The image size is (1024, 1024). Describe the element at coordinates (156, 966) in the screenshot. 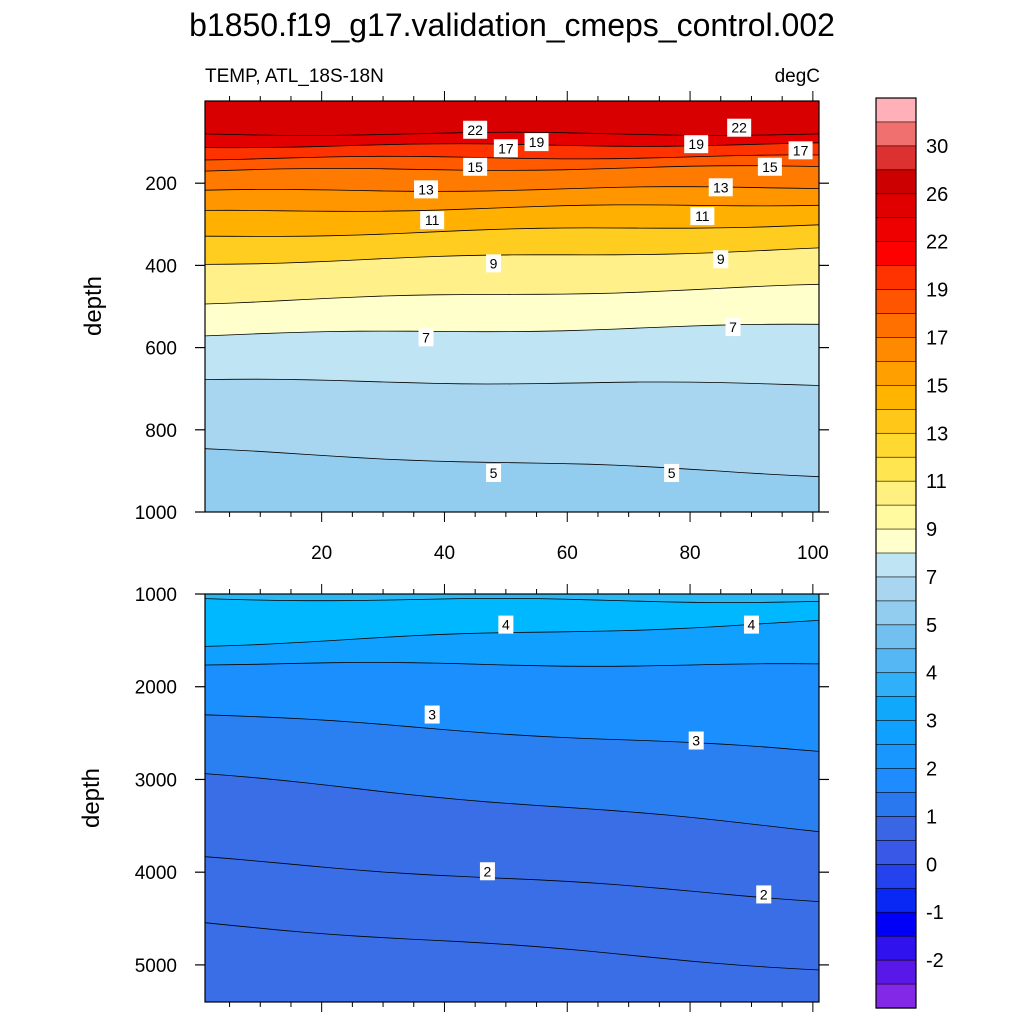

I see `y-tick-label: 5000` at that location.